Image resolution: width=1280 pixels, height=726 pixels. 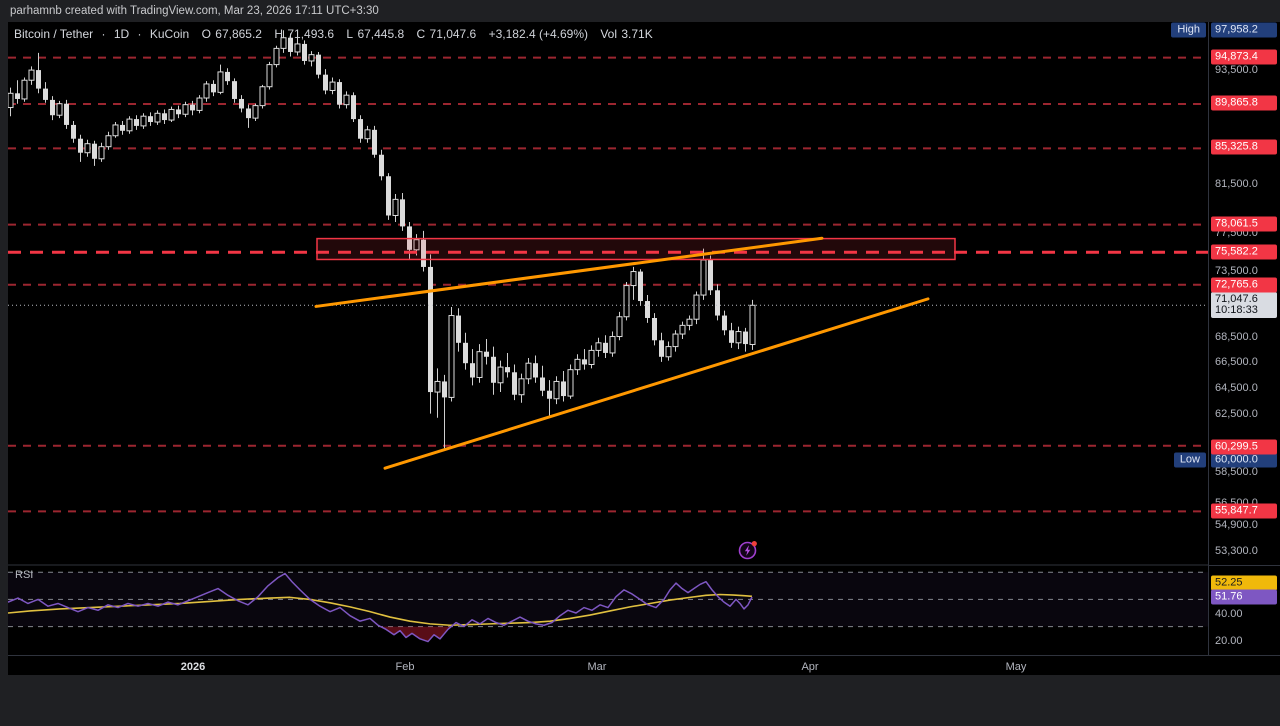 What do you see at coordinates (206, 34) in the screenshot?
I see `open-label: O` at bounding box center [206, 34].